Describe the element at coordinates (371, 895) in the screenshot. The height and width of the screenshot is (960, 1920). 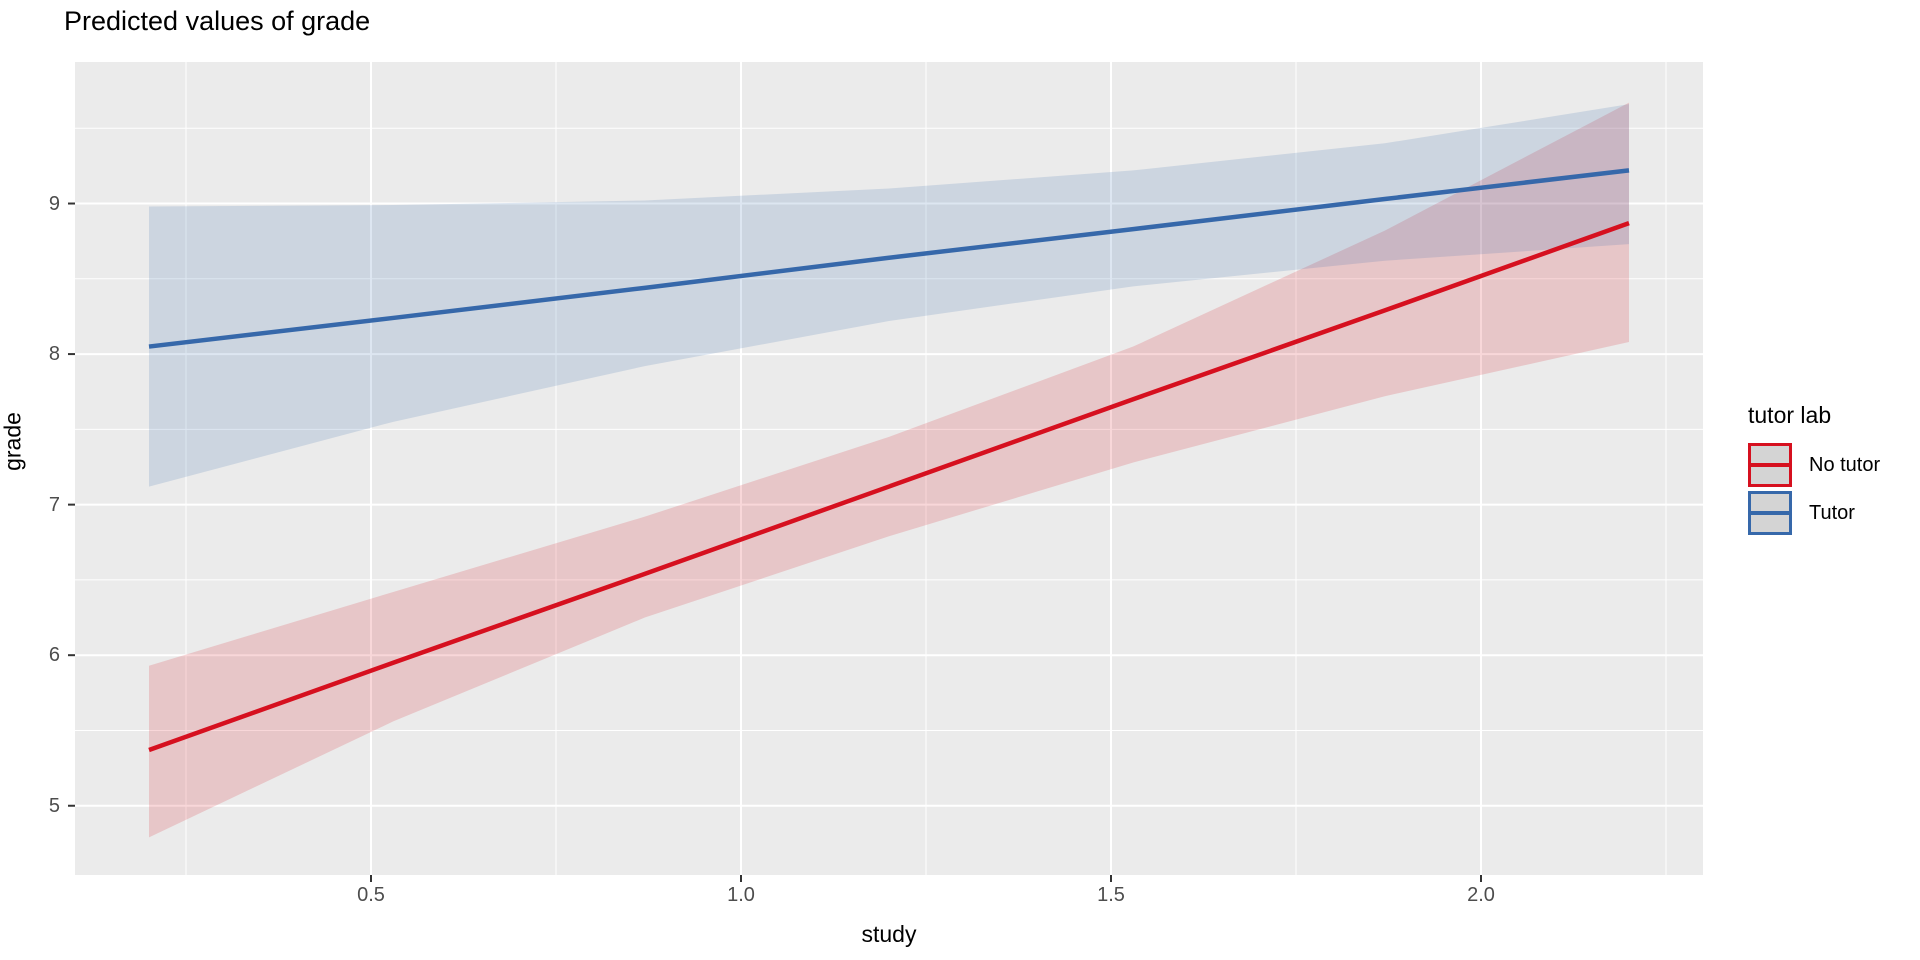
I see `x-tick-label: 0.5` at that location.